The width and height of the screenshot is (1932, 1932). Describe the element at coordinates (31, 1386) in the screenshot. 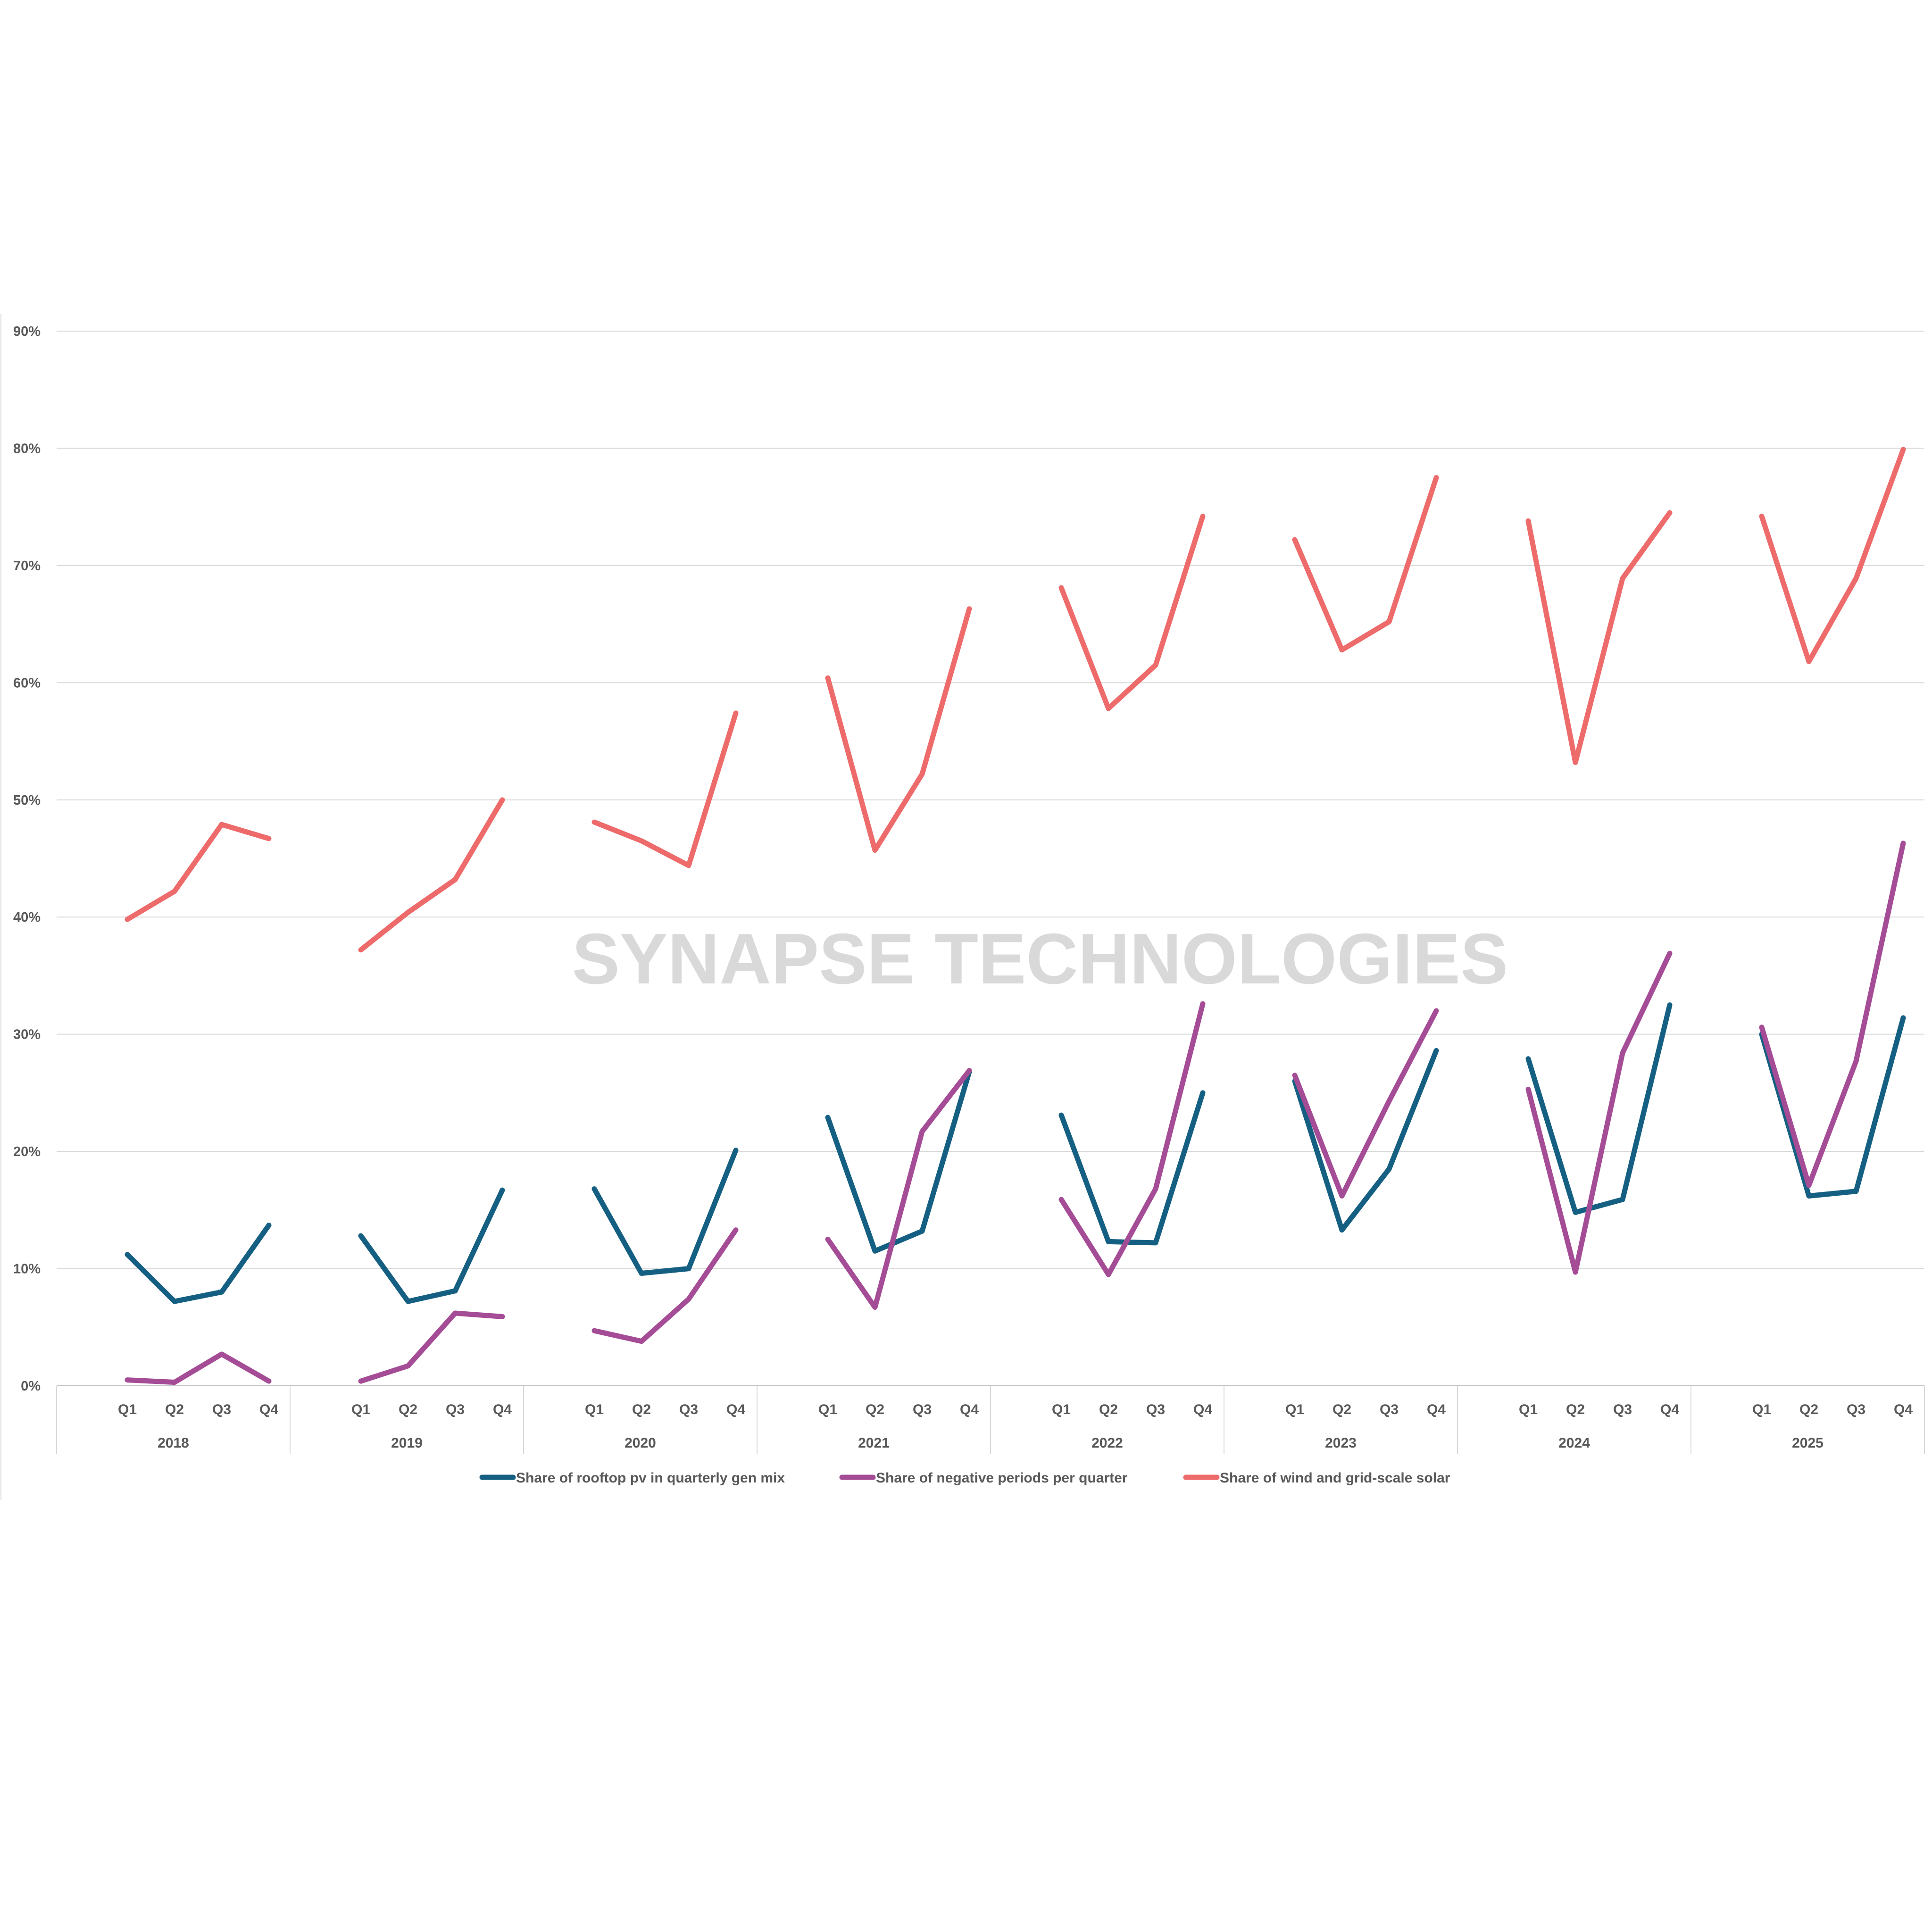

I see `y-tick-label: 0%` at that location.